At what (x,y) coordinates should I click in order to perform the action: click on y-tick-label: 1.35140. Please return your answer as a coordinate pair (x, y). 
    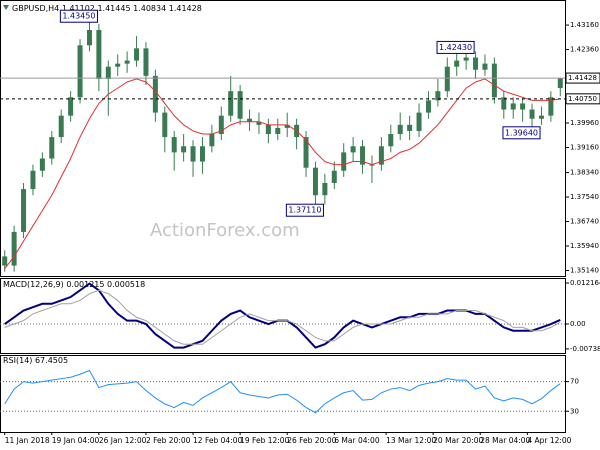
    Looking at the image, I should click on (584, 270).